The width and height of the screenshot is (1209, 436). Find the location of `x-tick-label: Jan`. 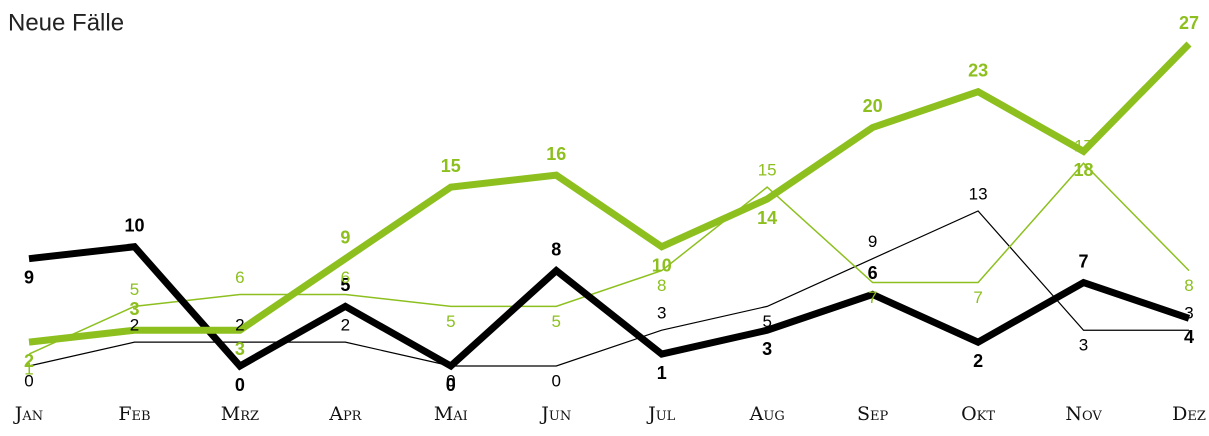

x-tick-label: Jan is located at coordinates (28, 414).